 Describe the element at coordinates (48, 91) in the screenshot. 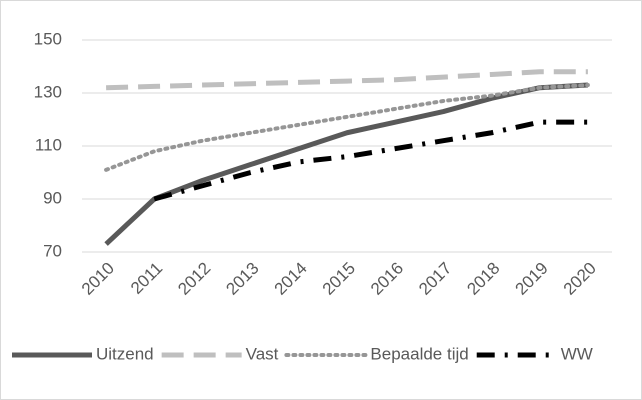

I see `y-tick-label: 130` at that location.